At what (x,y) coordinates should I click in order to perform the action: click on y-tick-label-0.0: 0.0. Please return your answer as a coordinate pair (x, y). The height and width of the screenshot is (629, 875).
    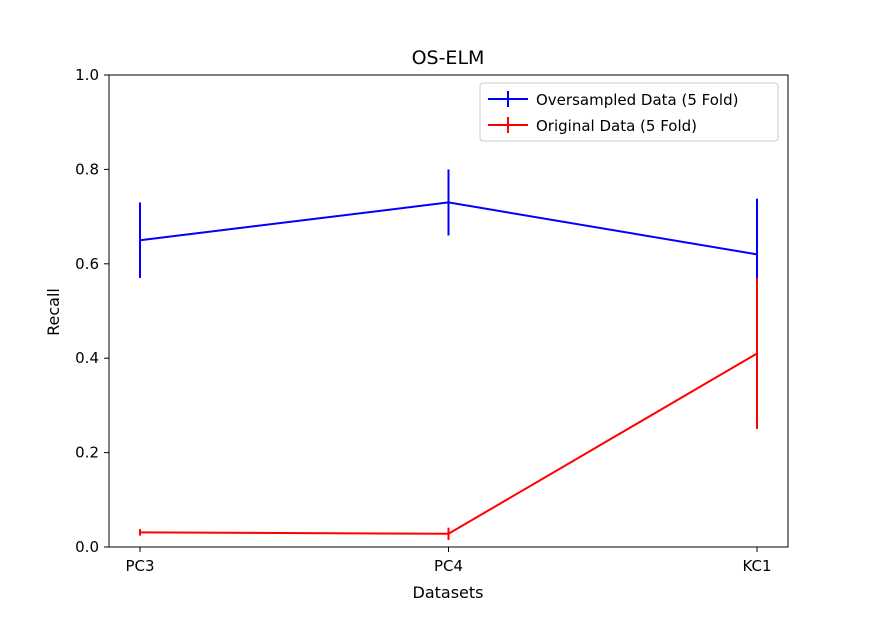
    Looking at the image, I should click on (87, 547).